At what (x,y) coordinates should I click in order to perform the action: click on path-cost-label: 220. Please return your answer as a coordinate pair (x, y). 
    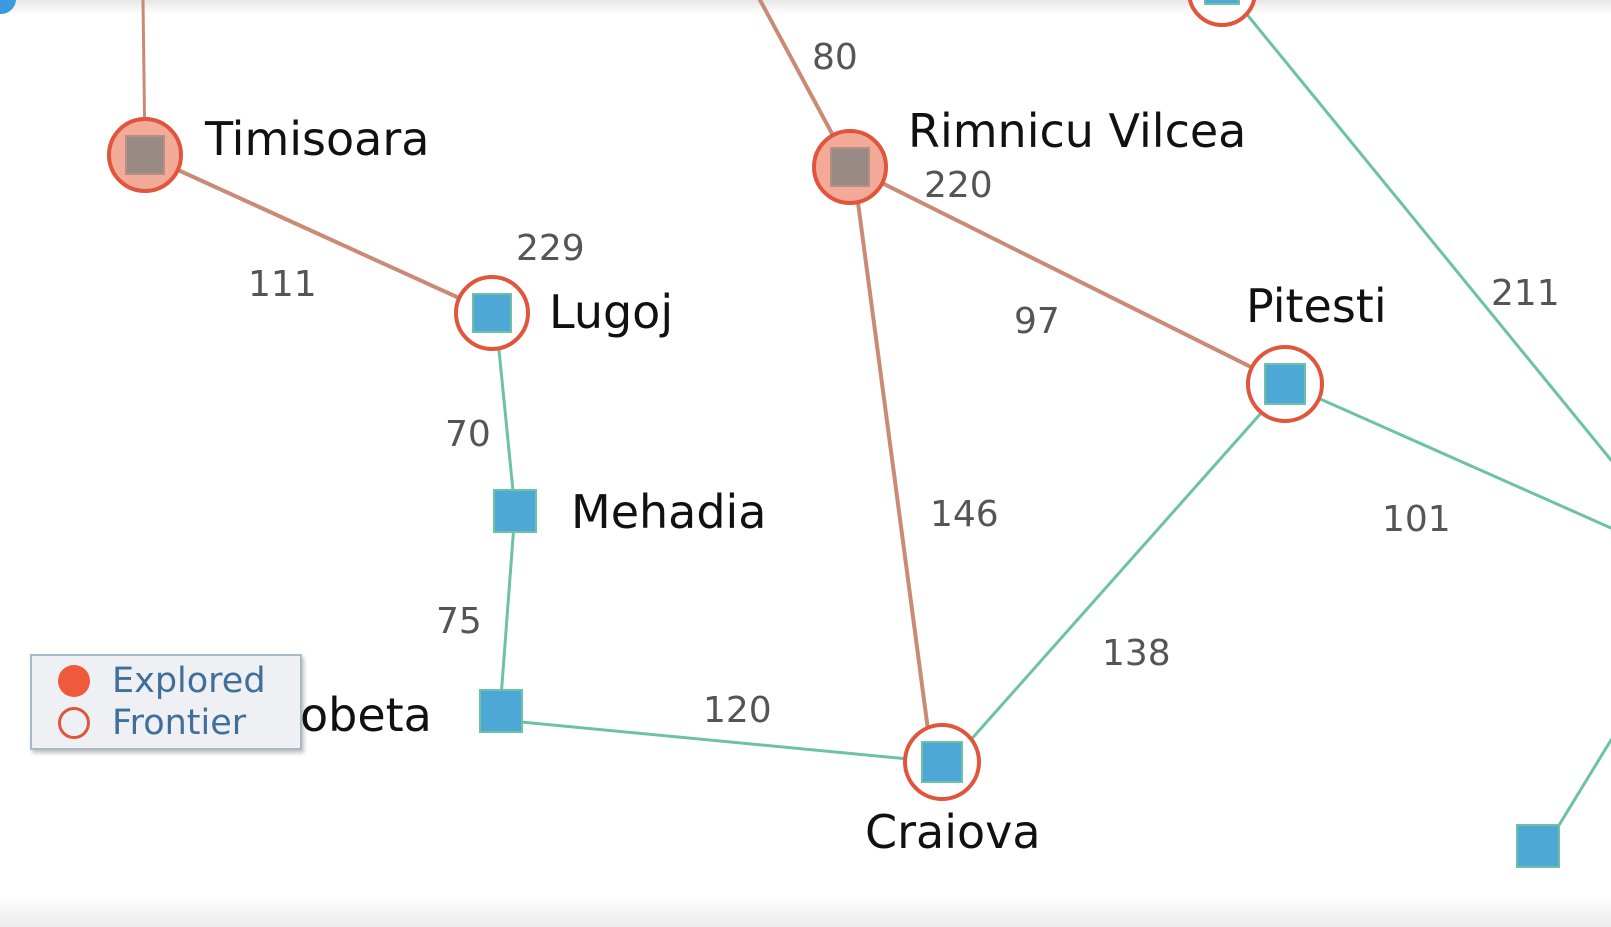
    Looking at the image, I should click on (958, 185).